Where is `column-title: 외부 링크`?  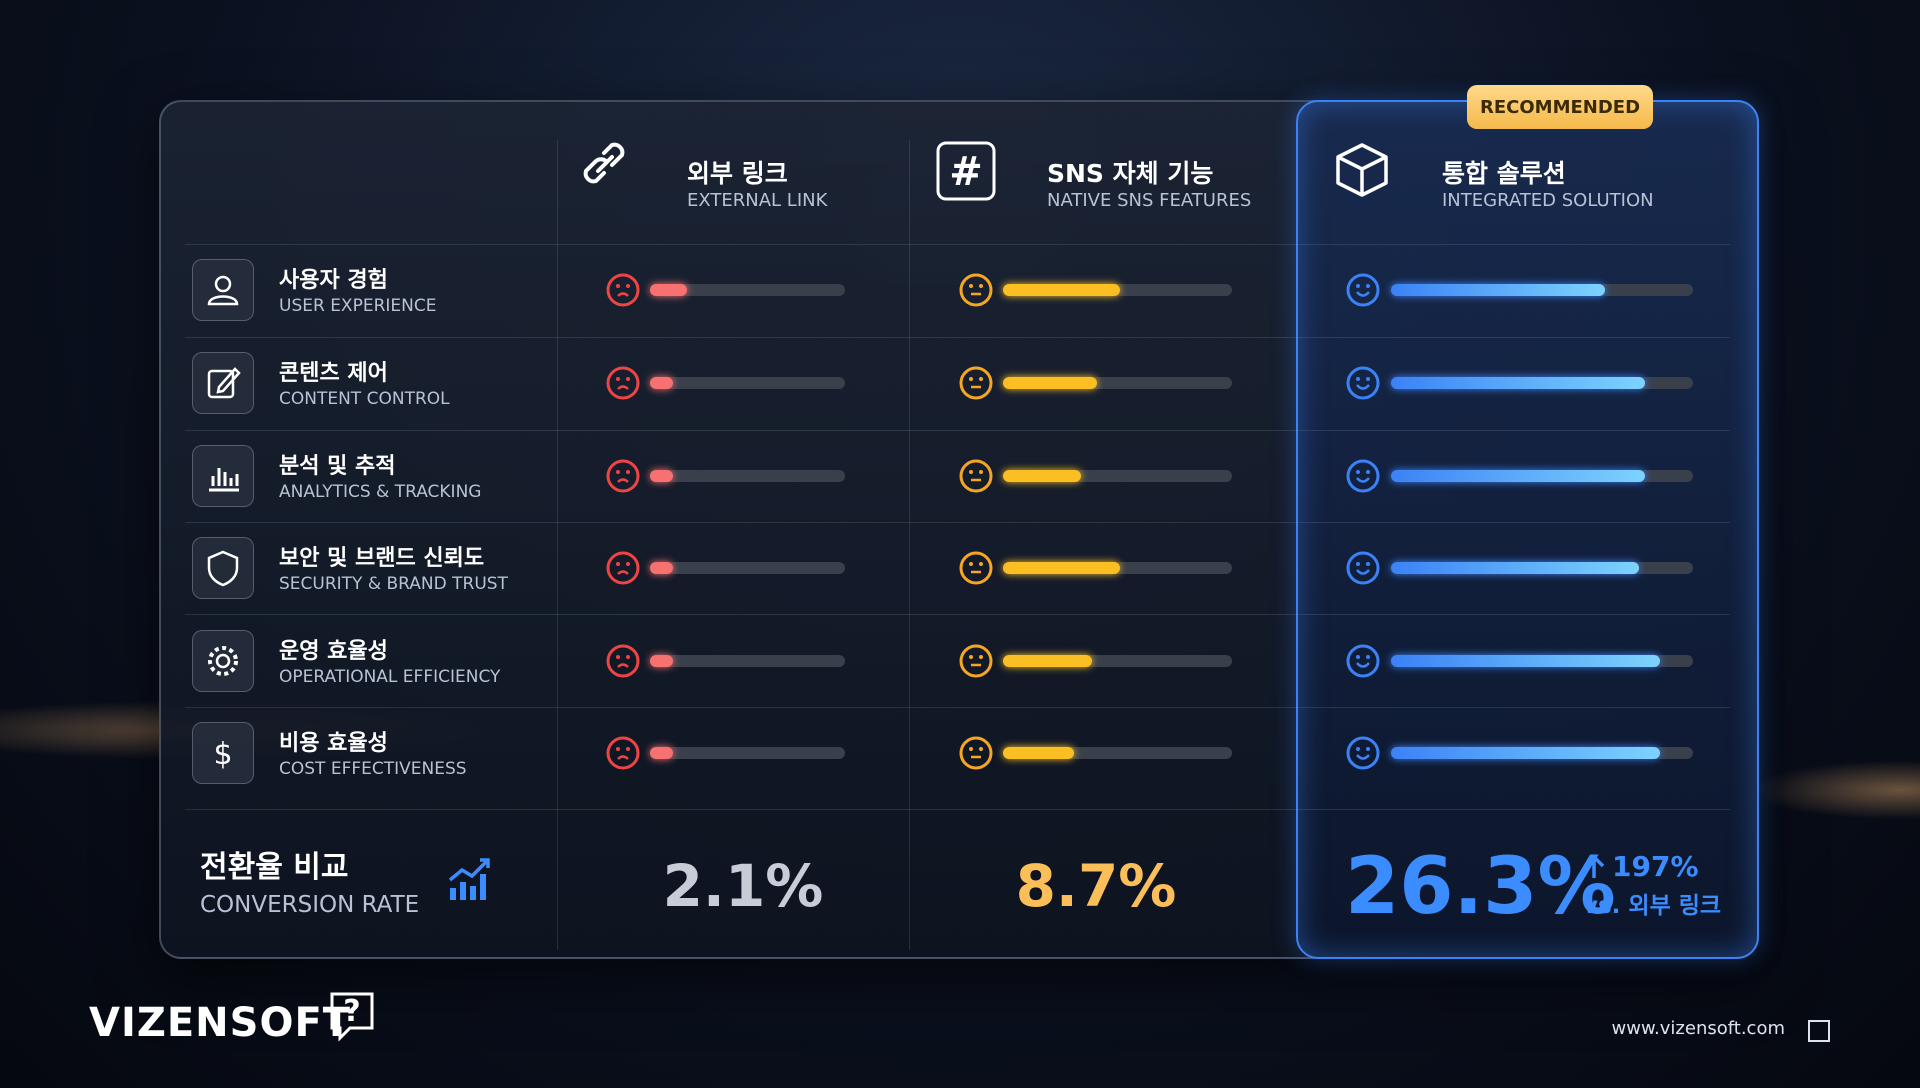
column-title: 외부 링크 is located at coordinates (737, 173).